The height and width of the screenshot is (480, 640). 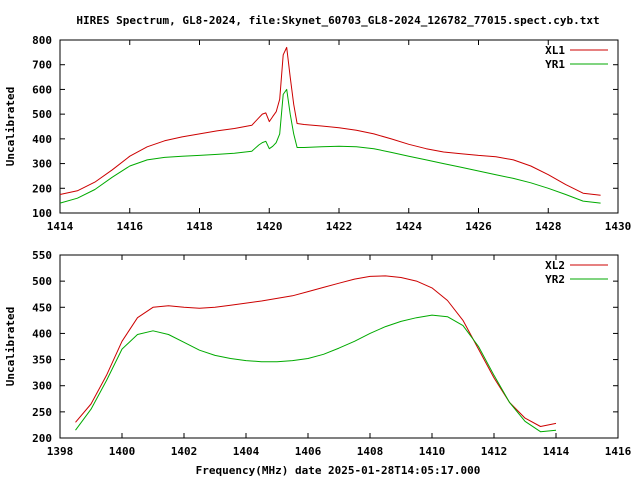 I want to click on x-tick-label: 1418, so click(x=199, y=226).